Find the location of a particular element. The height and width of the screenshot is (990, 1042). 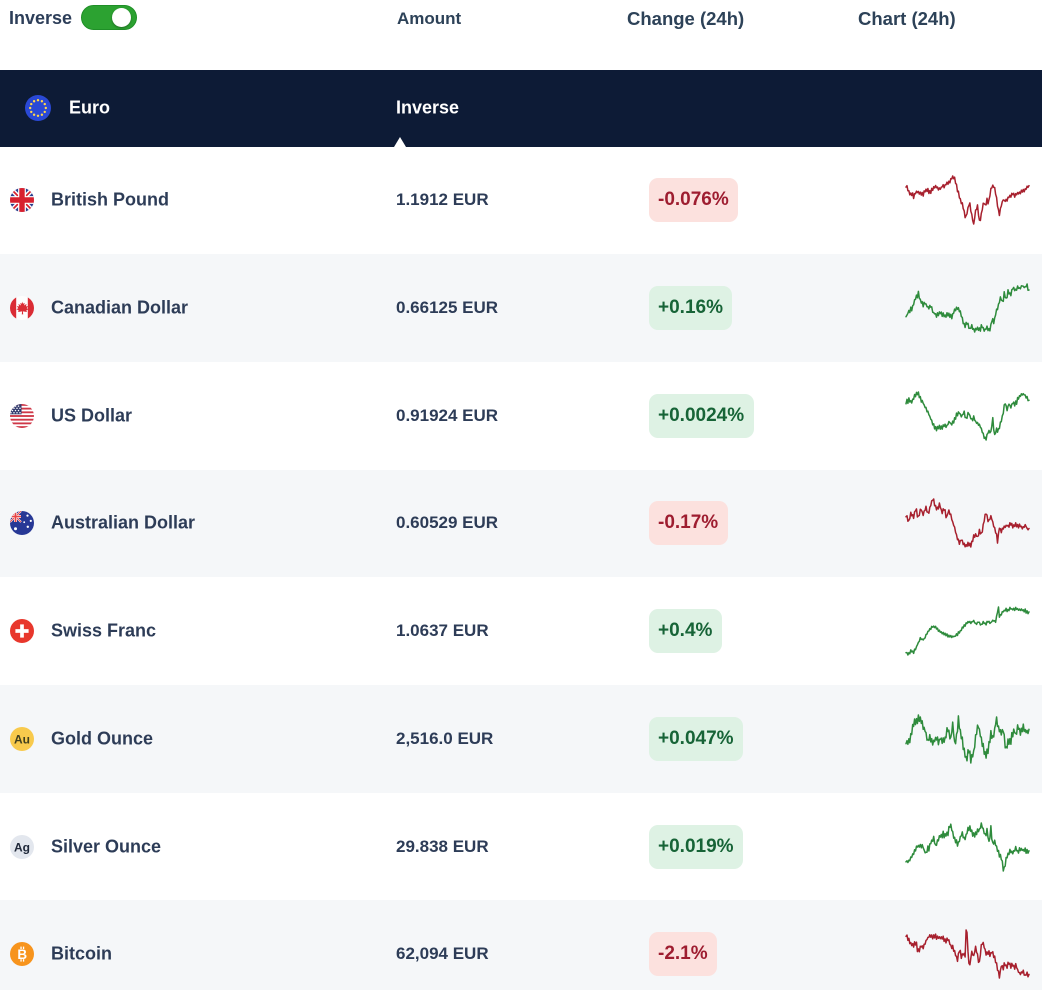

svg-text: Ag is located at coordinates (22, 847).